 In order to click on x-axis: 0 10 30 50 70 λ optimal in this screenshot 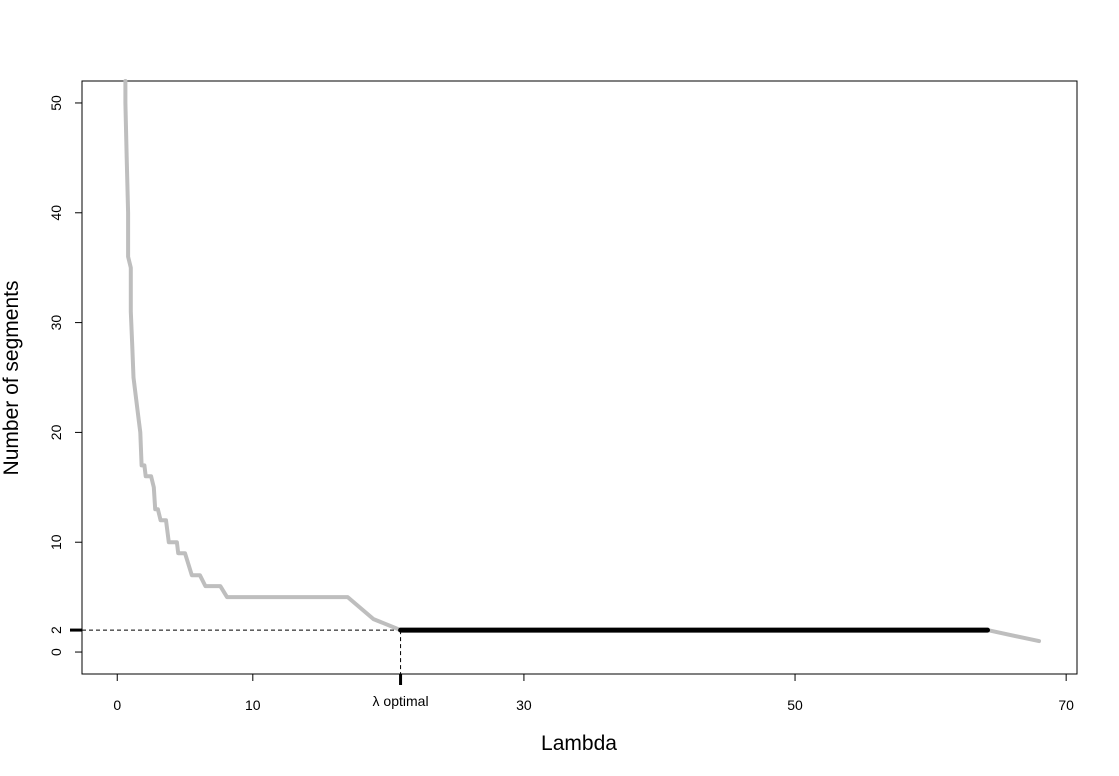, I will do `click(593, 693)`.